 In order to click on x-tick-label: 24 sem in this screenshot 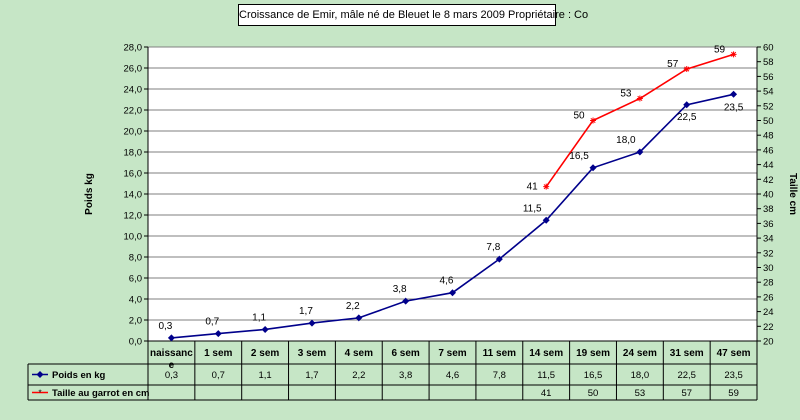, I will do `click(640, 353)`.